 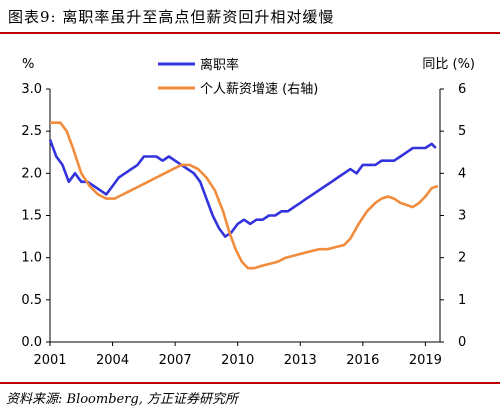 What do you see at coordinates (31, 300) in the screenshot?
I see `y-left-tick-label: 0.5` at bounding box center [31, 300].